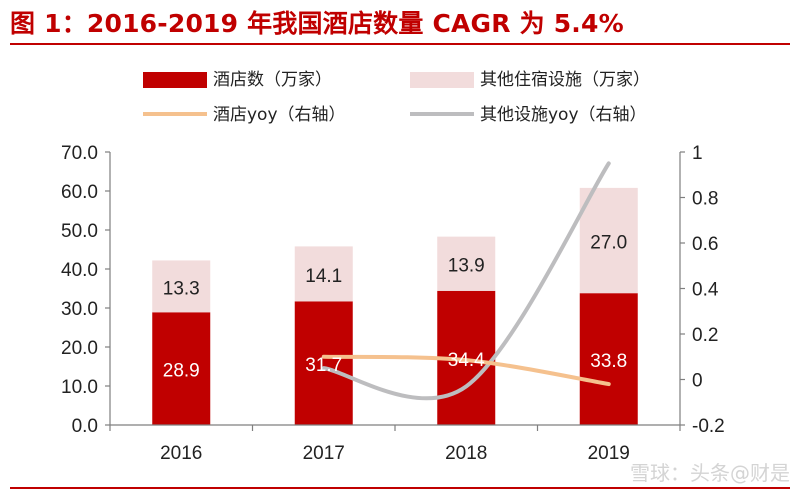 The height and width of the screenshot is (494, 800). Describe the element at coordinates (608, 243) in the screenshot. I see `data-label-other-facilities: 27.0` at that location.